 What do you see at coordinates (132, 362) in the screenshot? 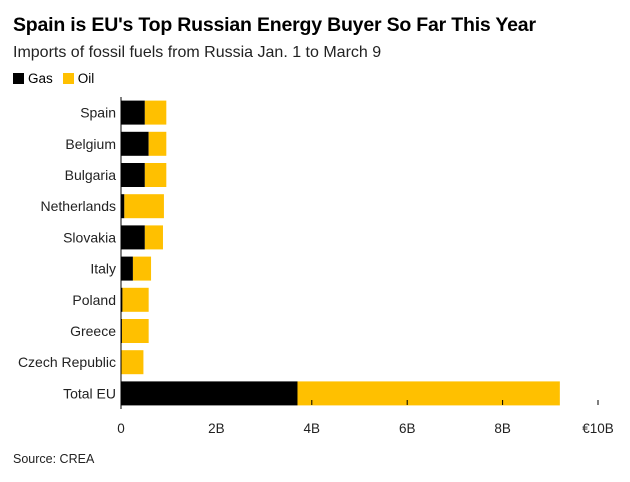
I see `bar-oil-czech-republic` at bounding box center [132, 362].